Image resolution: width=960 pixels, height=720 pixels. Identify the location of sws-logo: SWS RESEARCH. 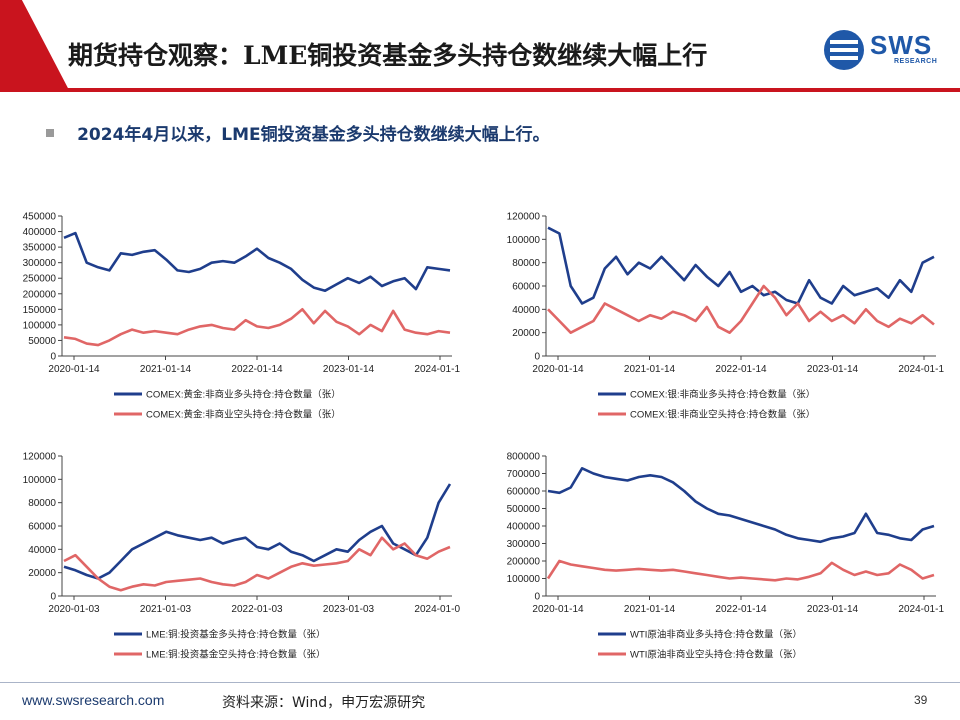
(882, 50).